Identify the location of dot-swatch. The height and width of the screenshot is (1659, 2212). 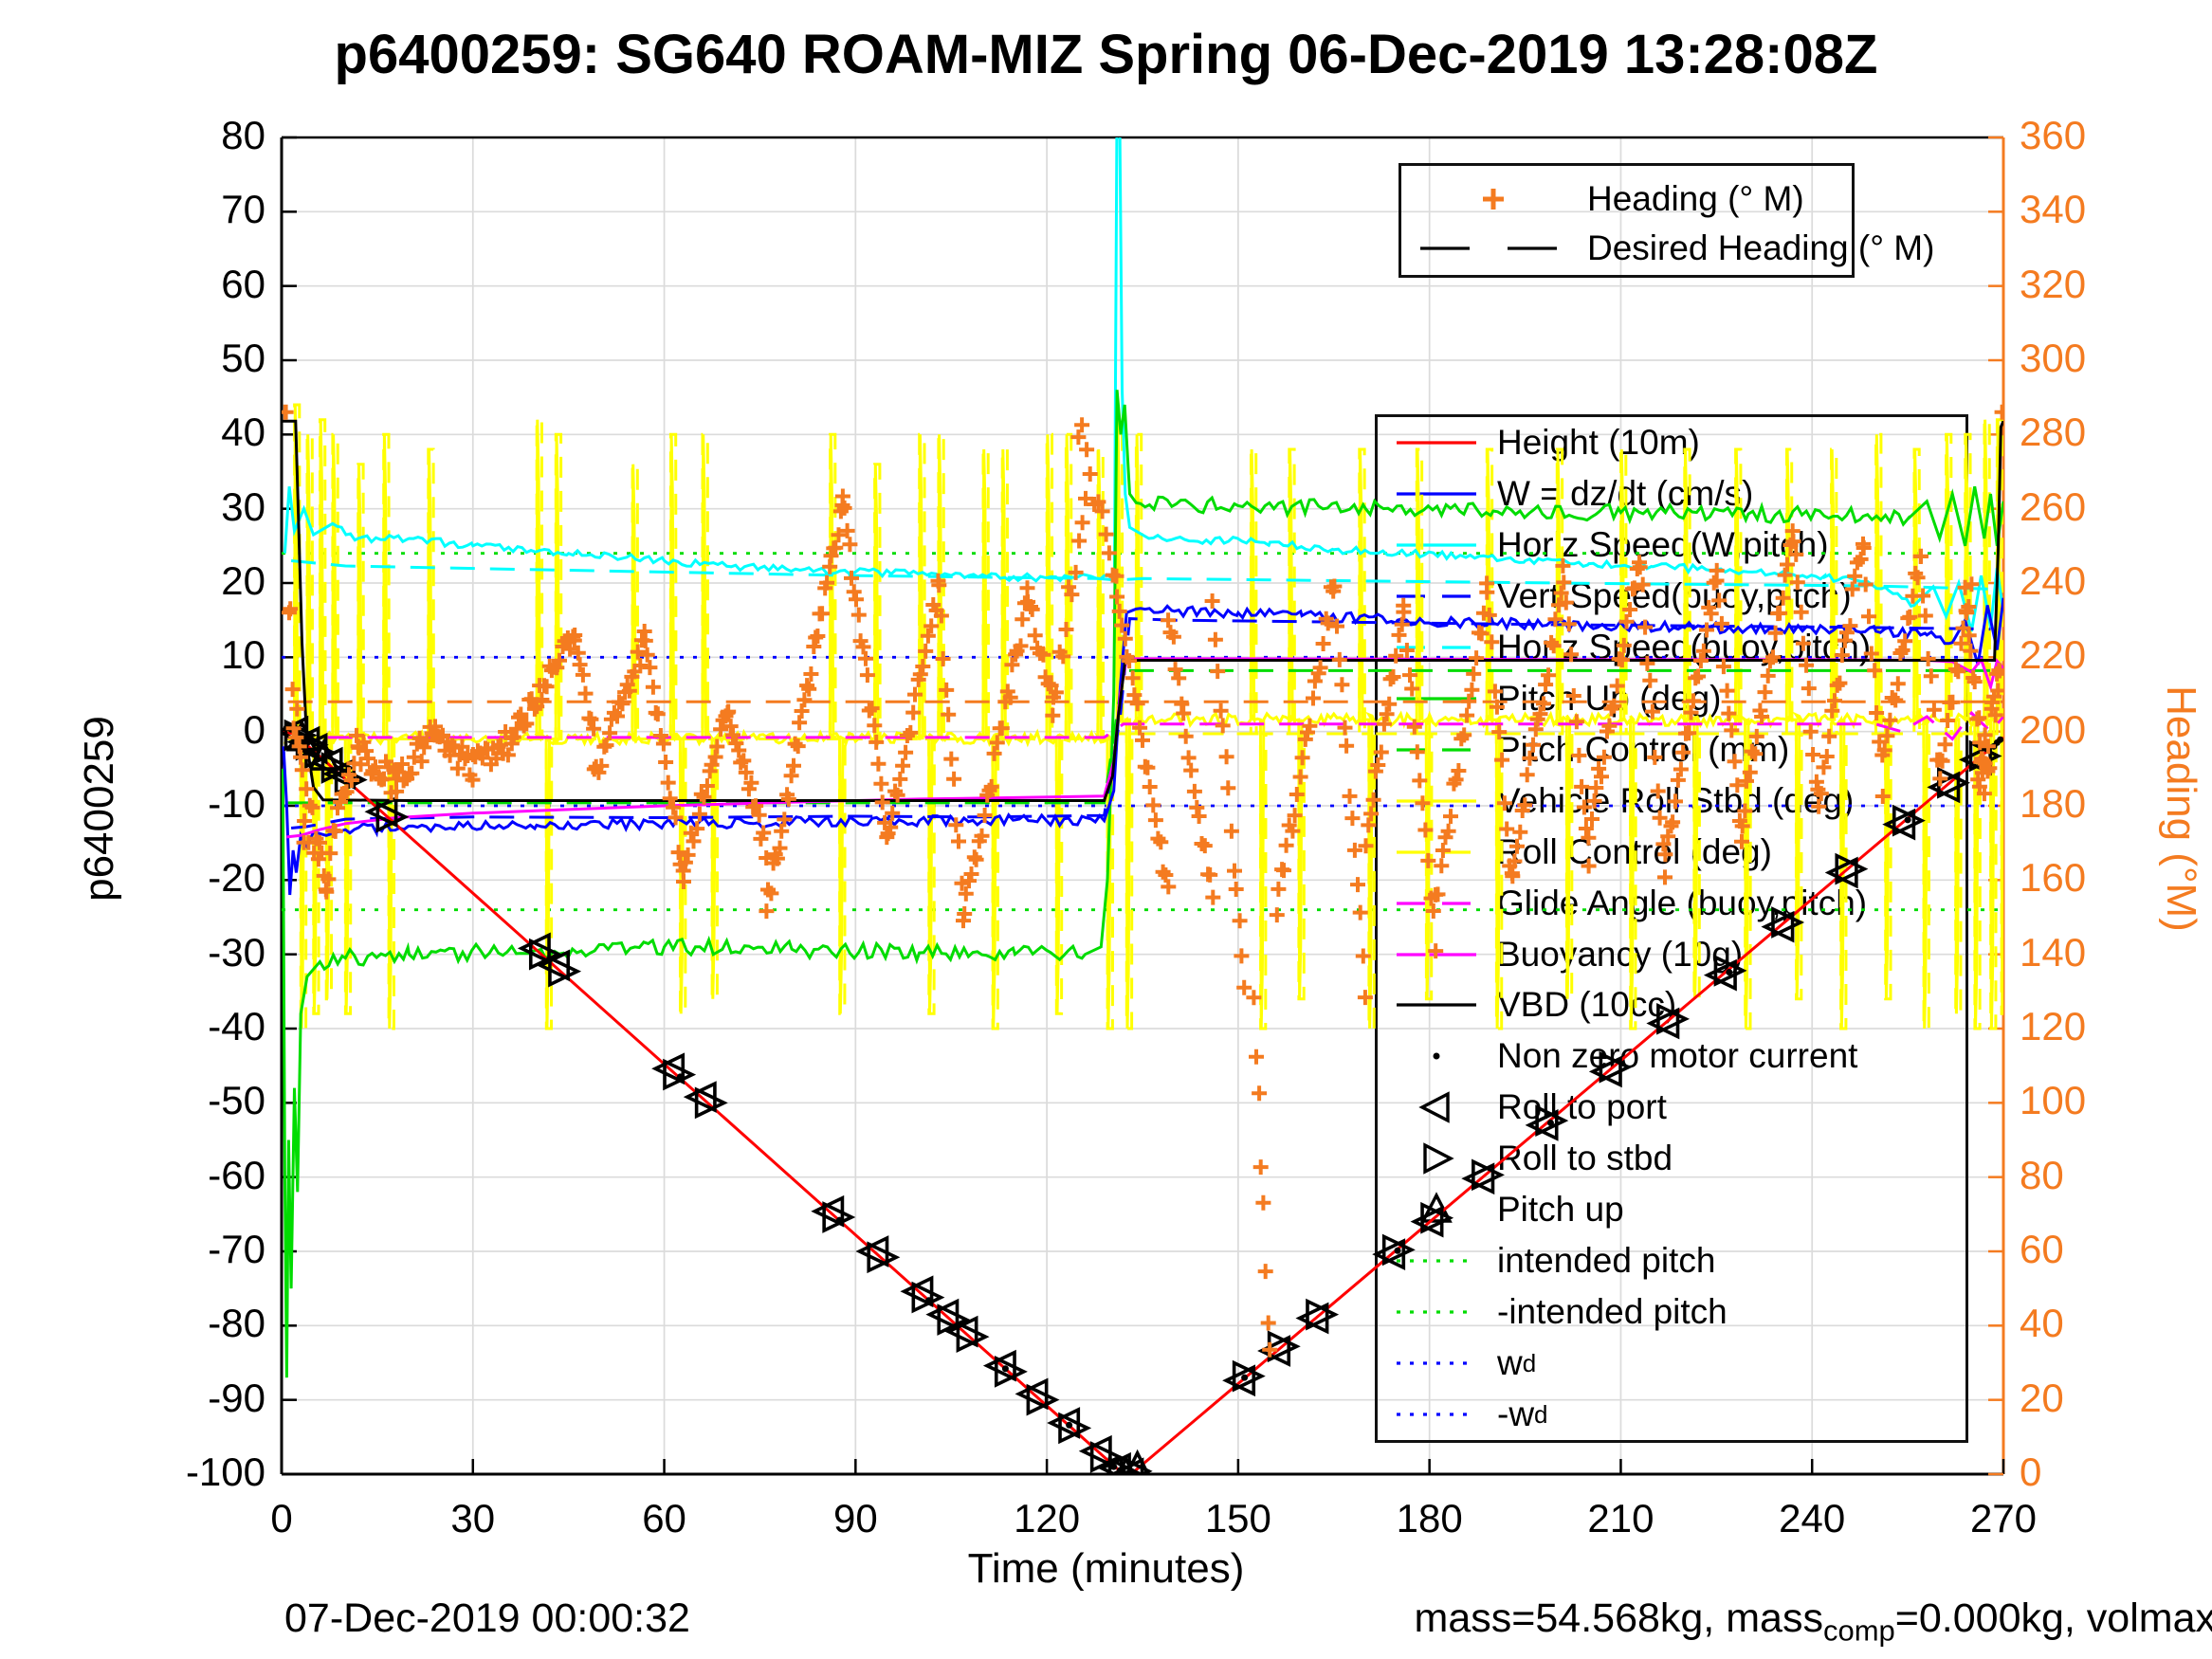
(1436, 1056).